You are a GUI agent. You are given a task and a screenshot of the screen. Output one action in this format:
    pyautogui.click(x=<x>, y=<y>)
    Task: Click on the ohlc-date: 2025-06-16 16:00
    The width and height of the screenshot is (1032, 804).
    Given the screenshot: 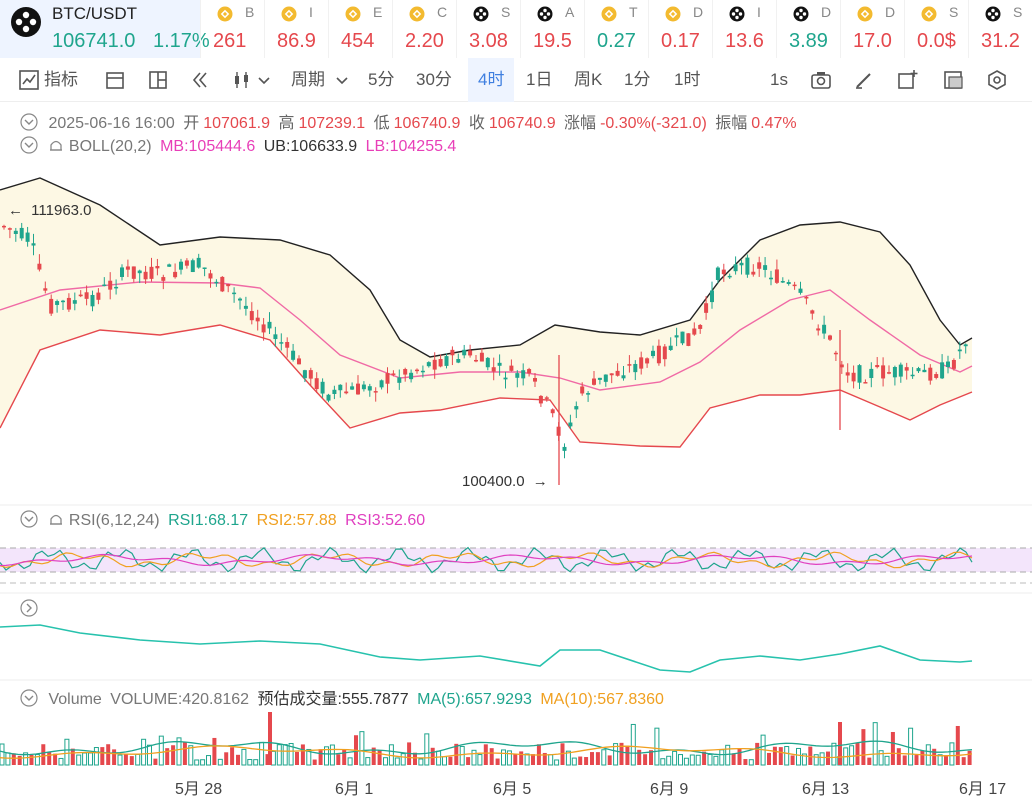 What is the action you would take?
    pyautogui.click(x=111, y=123)
    